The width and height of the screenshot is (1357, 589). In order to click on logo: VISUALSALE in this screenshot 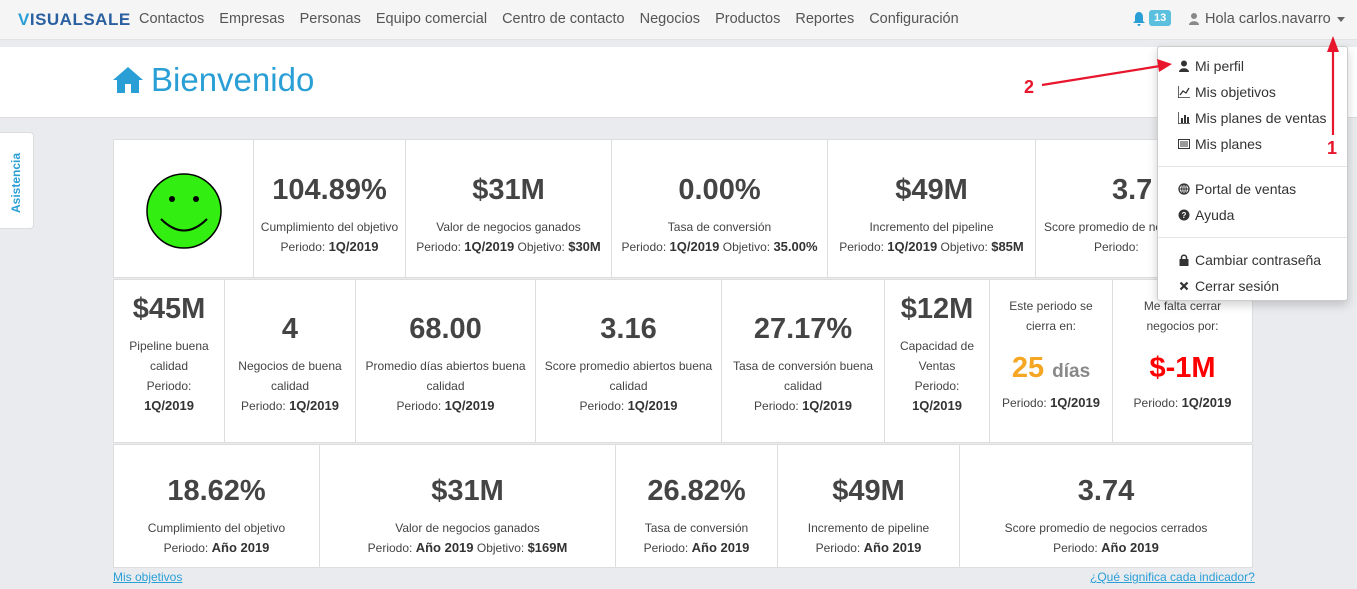, I will do `click(74, 19)`.